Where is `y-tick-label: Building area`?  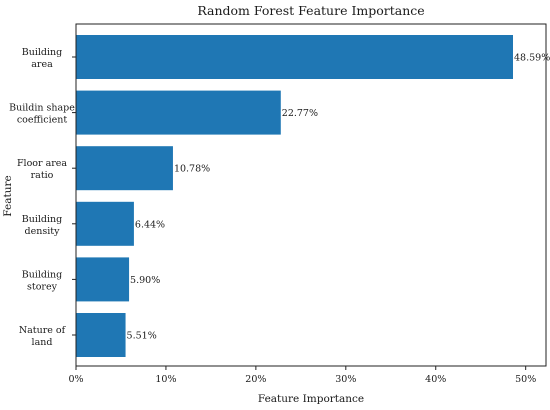
y-tick-label: Building area is located at coordinates (42, 58).